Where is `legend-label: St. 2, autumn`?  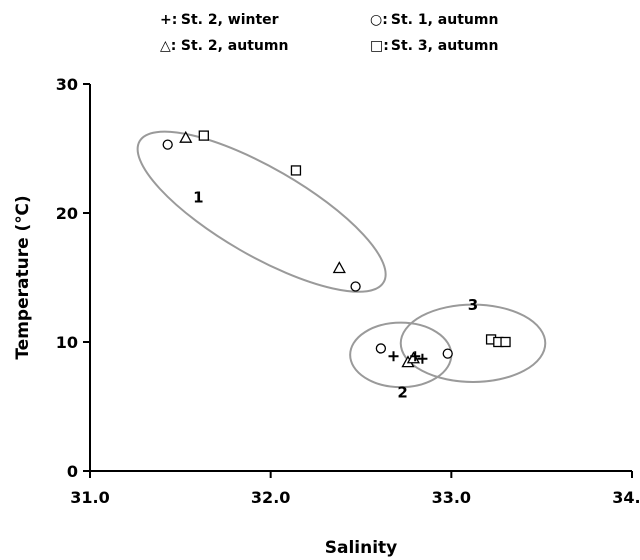
legend-label: St. 2, autumn is located at coordinates (234, 46).